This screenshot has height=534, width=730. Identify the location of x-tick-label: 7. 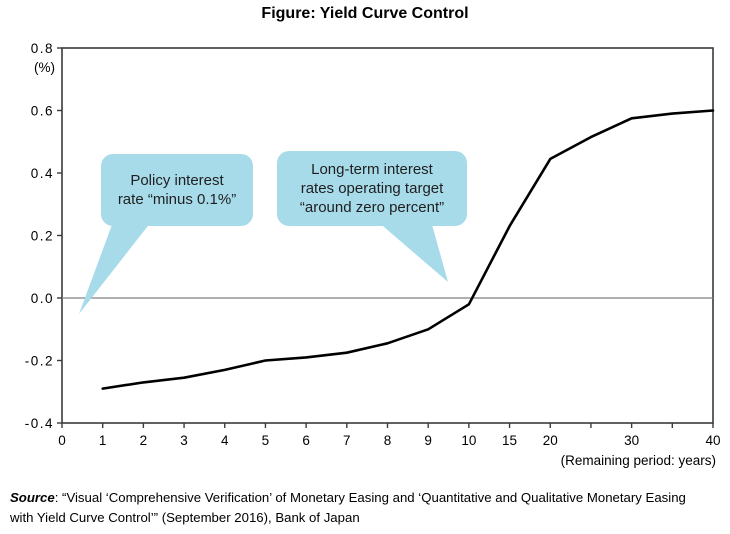
(347, 440).